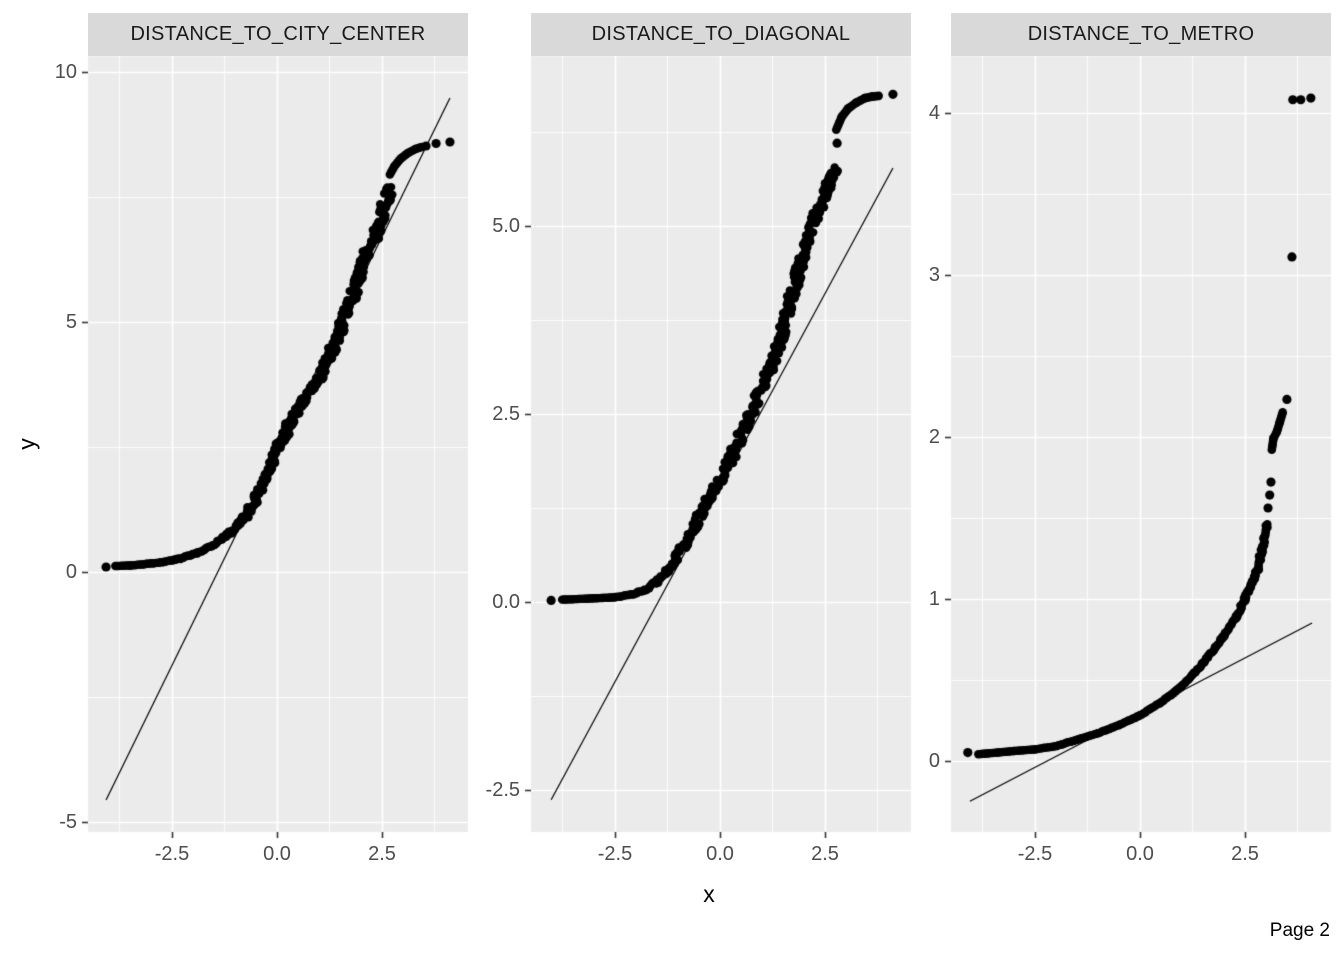  Describe the element at coordinates (506, 602) in the screenshot. I see `y-tick-label: 0.0` at that location.